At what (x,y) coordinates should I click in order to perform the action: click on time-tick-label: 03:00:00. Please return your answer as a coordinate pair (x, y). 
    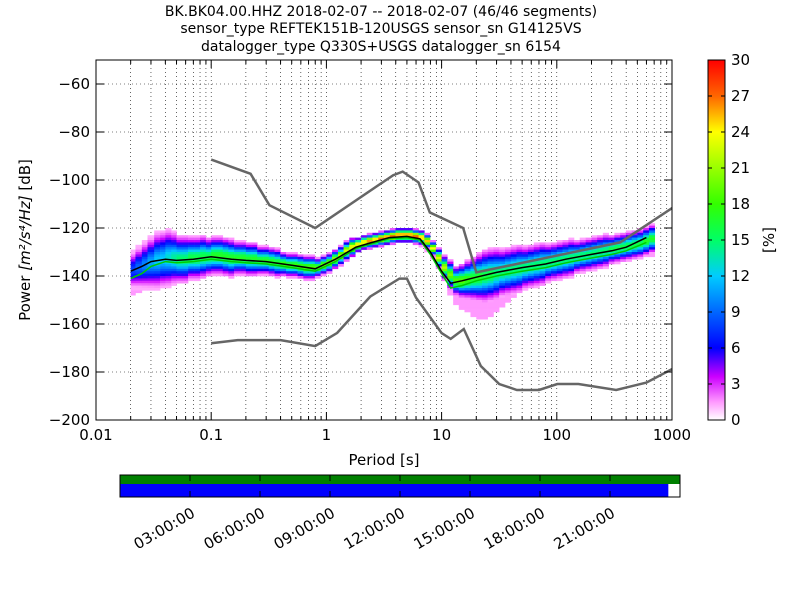
    Looking at the image, I should click on (164, 528).